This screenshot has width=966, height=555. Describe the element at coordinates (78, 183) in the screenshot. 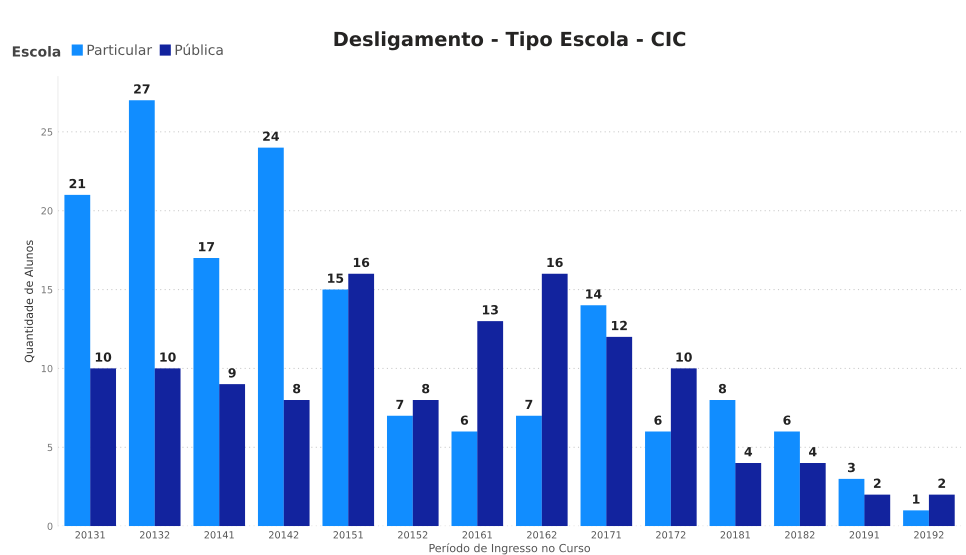

I see `data-label: 21` at that location.